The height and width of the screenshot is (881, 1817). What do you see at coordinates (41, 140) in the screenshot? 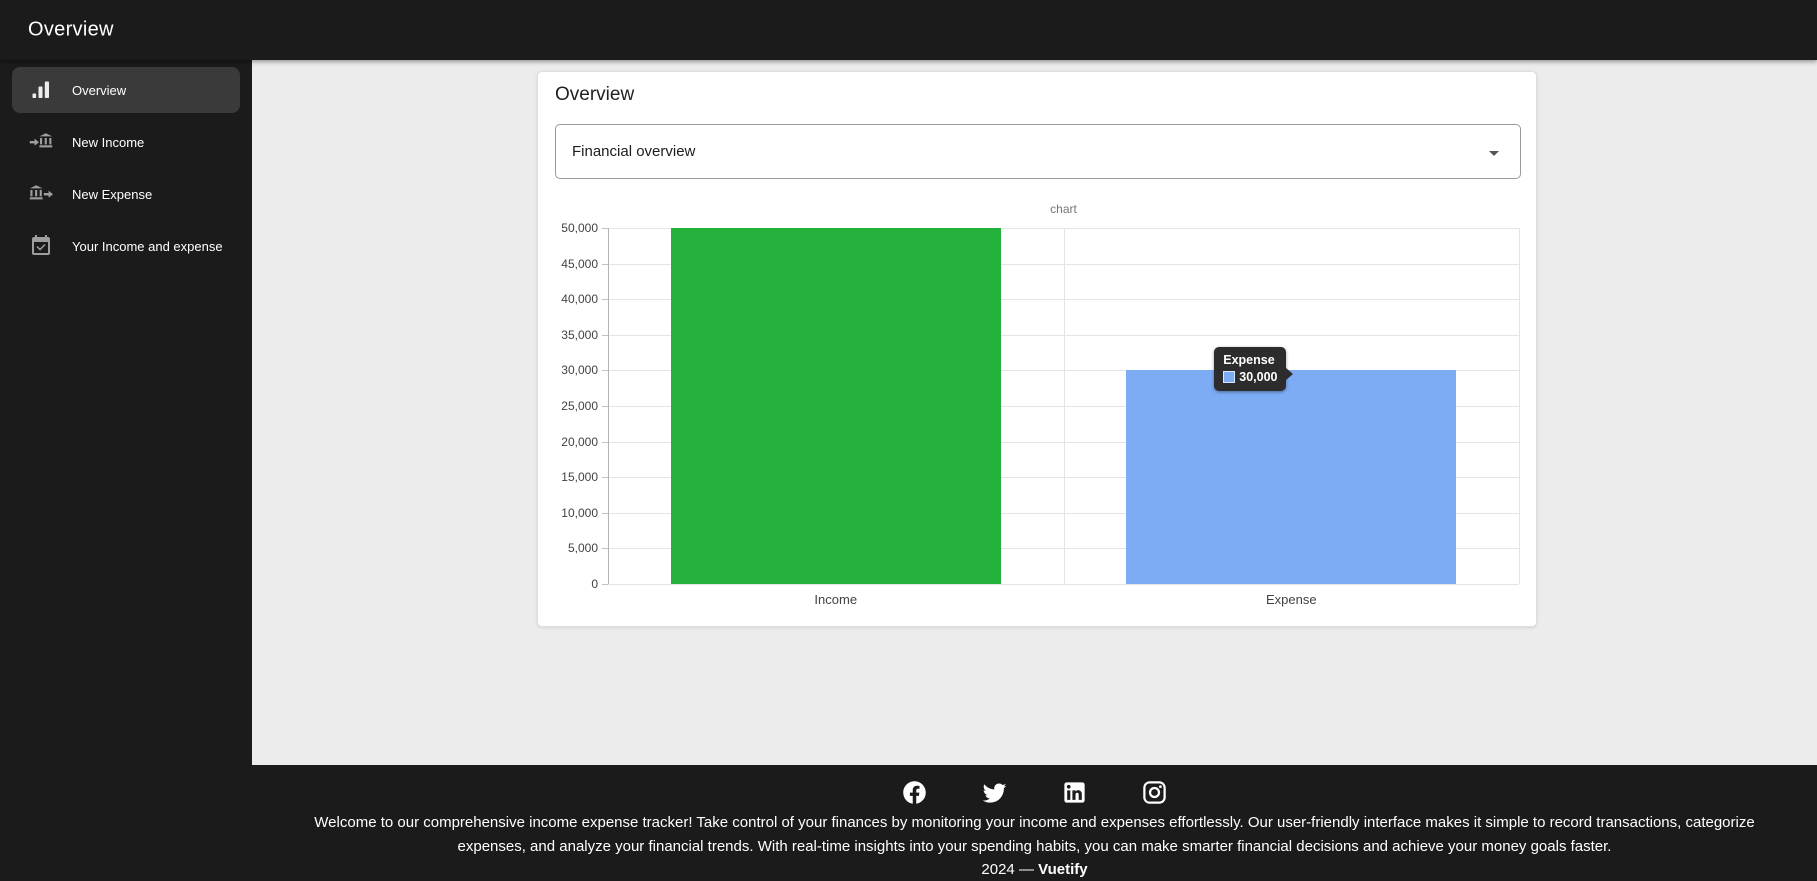
I see `bank-transfer-in-icon` at bounding box center [41, 140].